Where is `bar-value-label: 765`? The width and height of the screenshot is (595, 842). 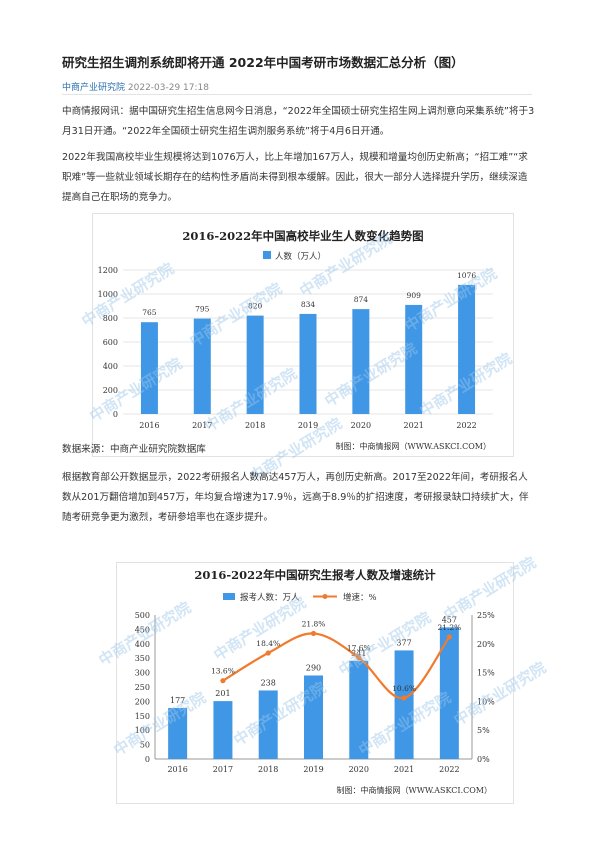 bar-value-label: 765 is located at coordinates (149, 312).